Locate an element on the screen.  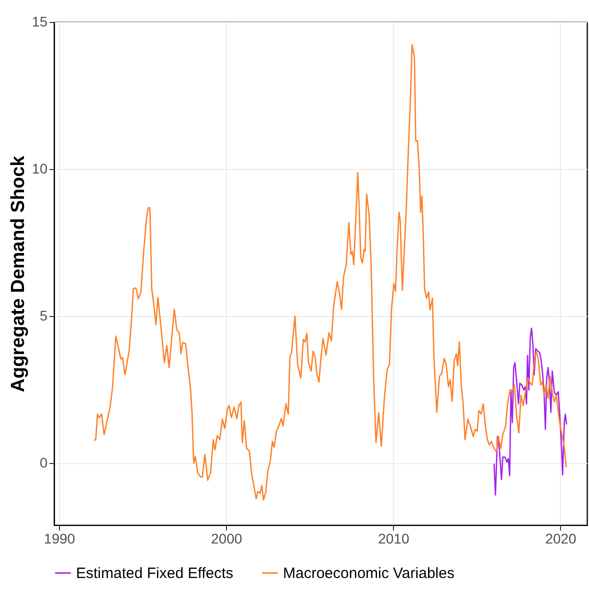
y-tick-label: 15 is located at coordinates (40, 22).